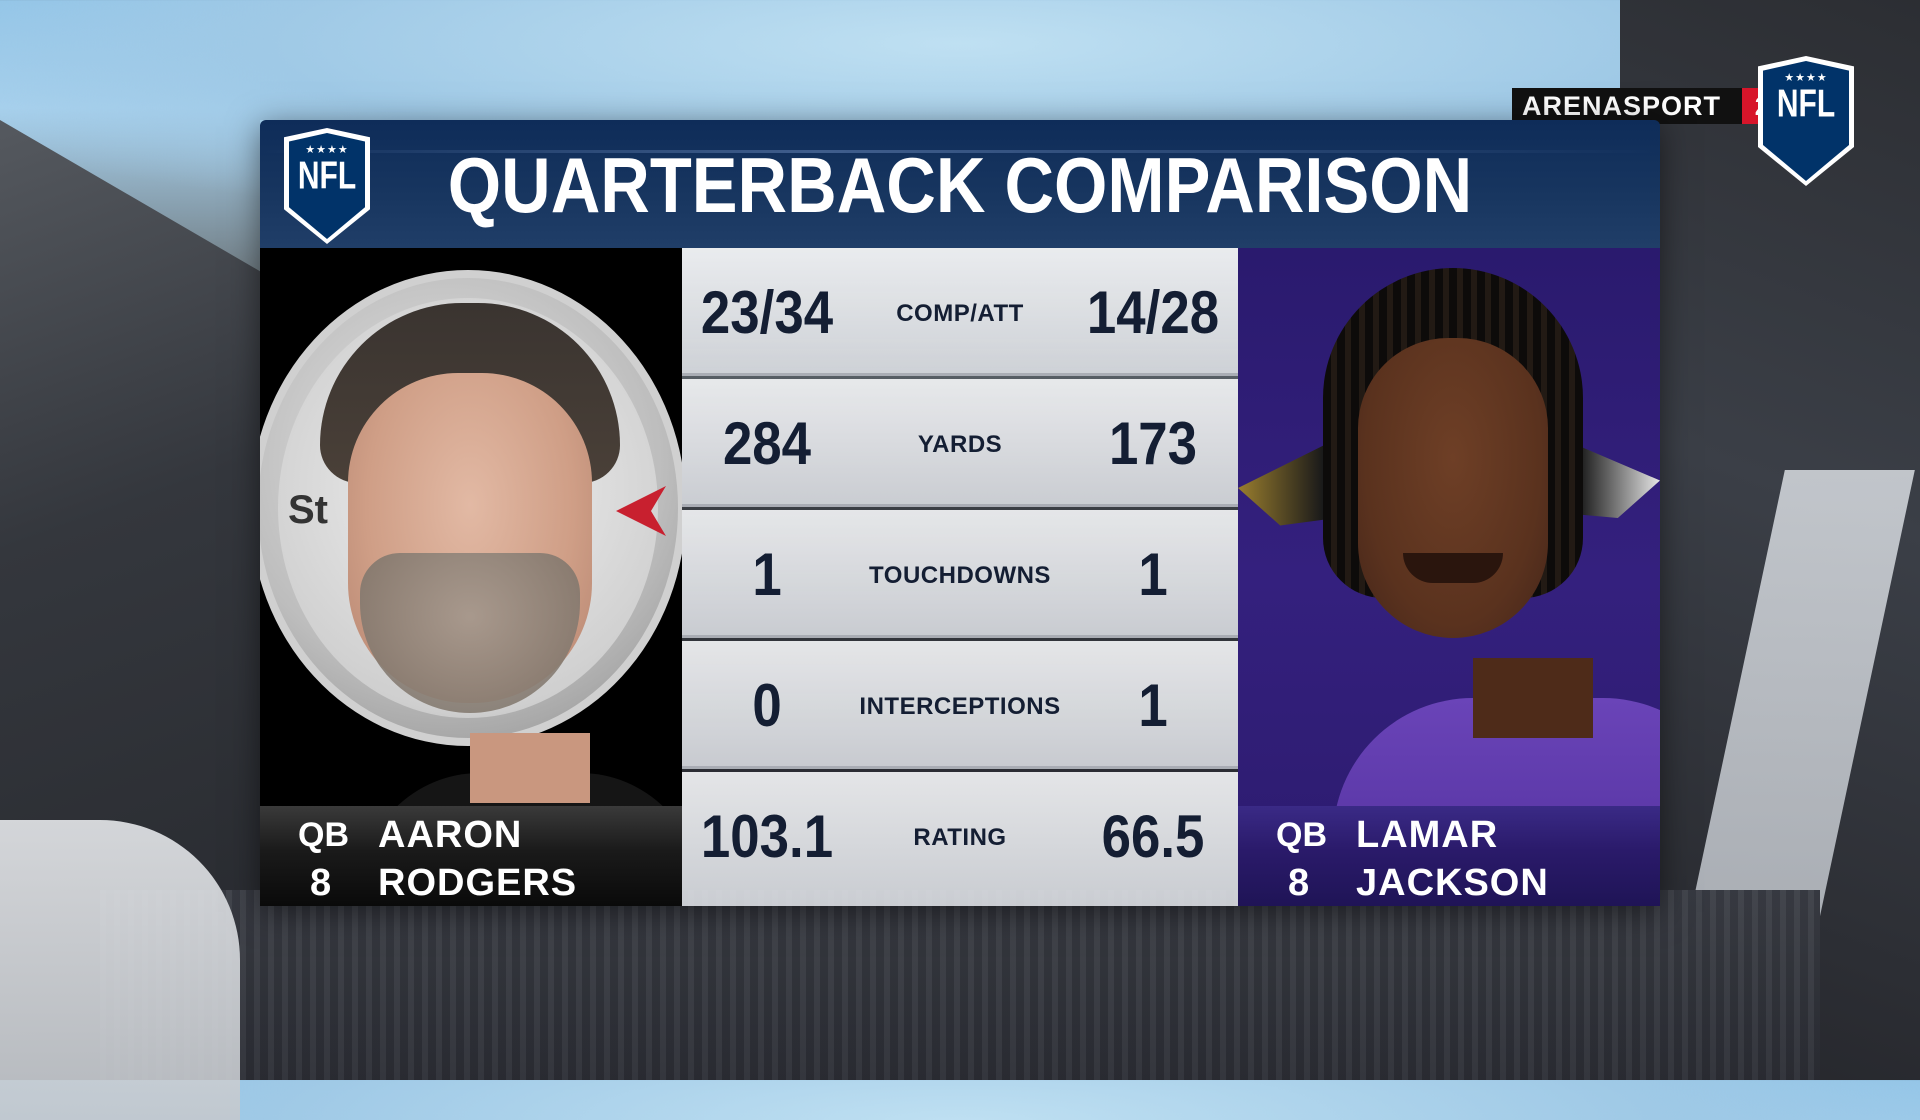  Describe the element at coordinates (1452, 883) in the screenshot. I see `player-last-name: JACKSON` at that location.